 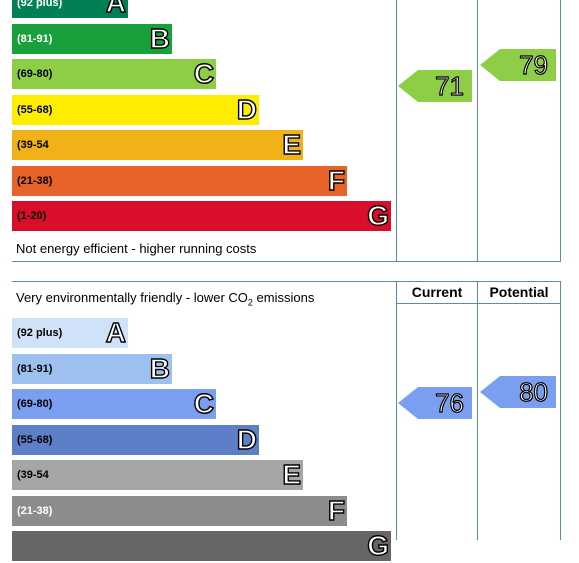 What do you see at coordinates (292, 474) in the screenshot?
I see `env-band-letter: E` at bounding box center [292, 474].